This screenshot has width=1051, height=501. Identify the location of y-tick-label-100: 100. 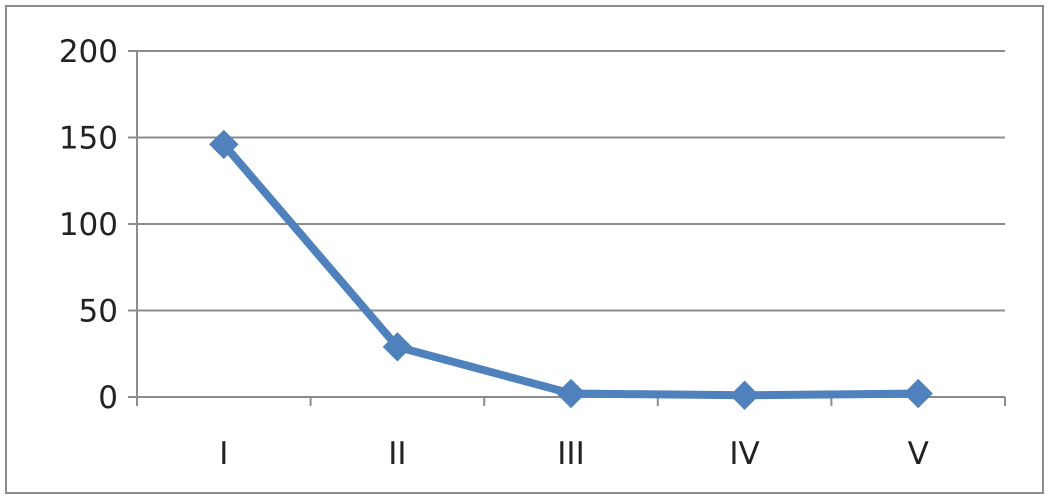
(88, 225).